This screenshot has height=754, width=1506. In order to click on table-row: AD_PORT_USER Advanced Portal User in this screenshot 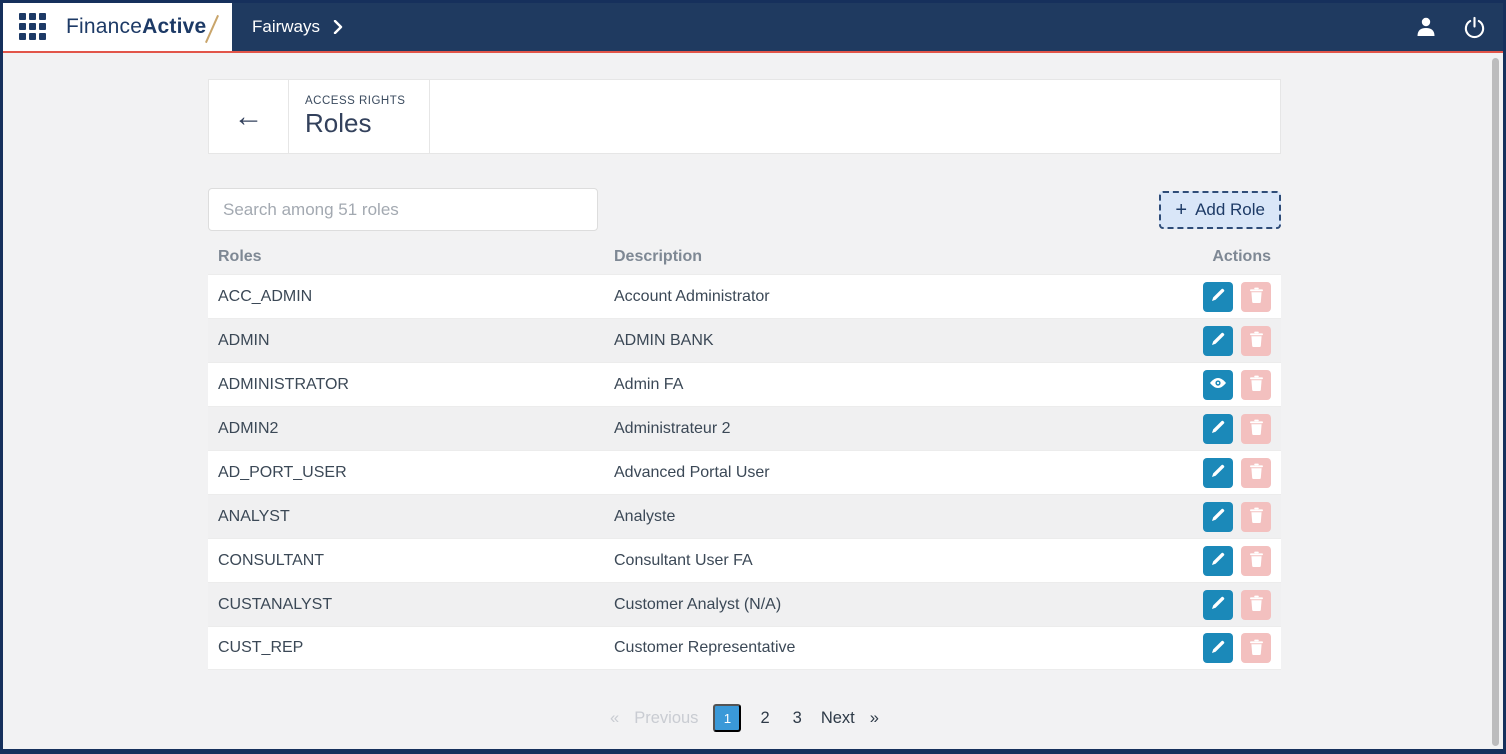, I will do `click(744, 472)`.